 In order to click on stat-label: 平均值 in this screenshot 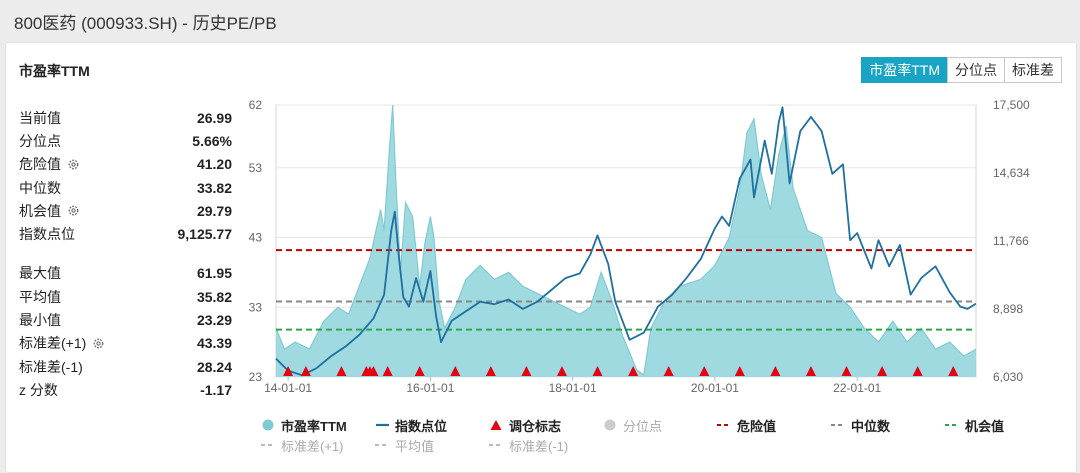, I will do `click(40, 296)`.